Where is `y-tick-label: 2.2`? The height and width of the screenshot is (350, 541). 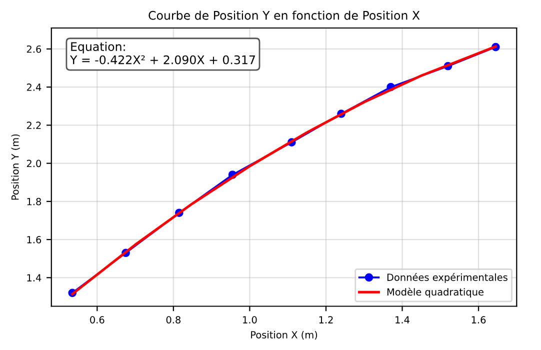 y-tick-label: 2.2 is located at coordinates (33, 125).